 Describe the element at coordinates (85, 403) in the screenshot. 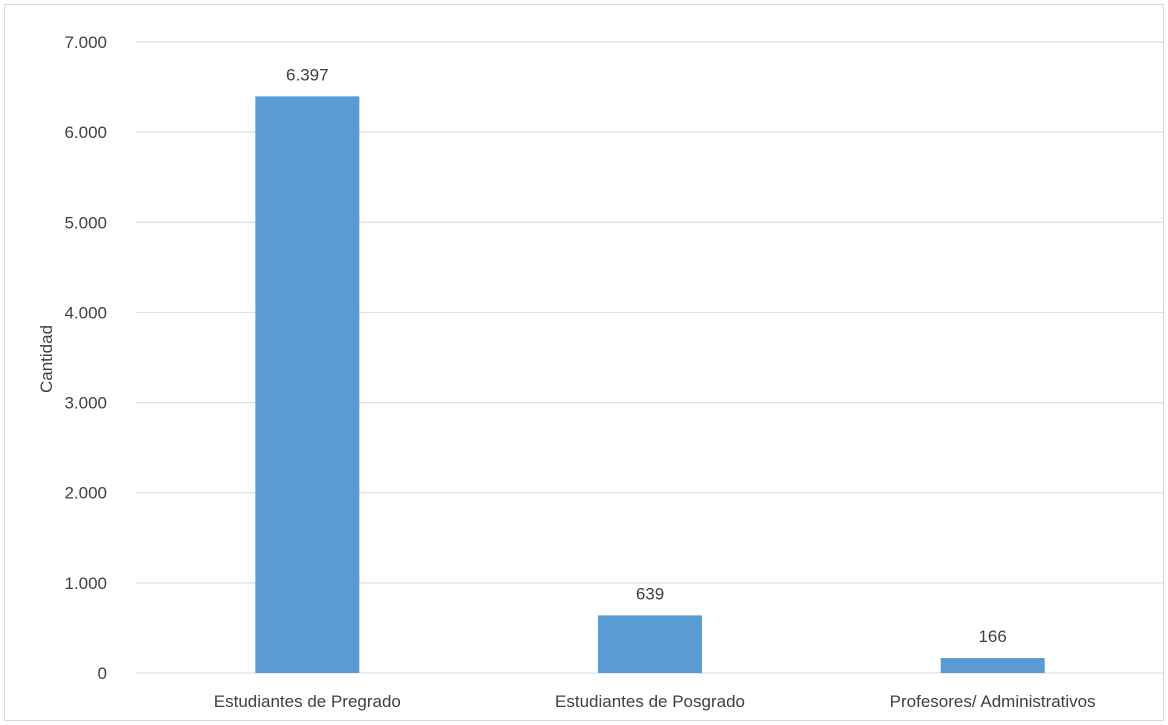

I see `y-tick-label: 3.000` at that location.